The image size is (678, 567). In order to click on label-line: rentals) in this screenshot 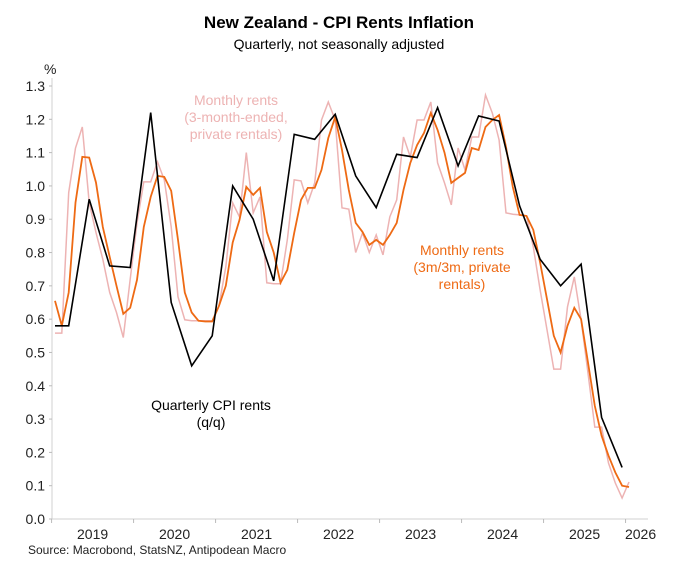, I will do `click(462, 284)`.